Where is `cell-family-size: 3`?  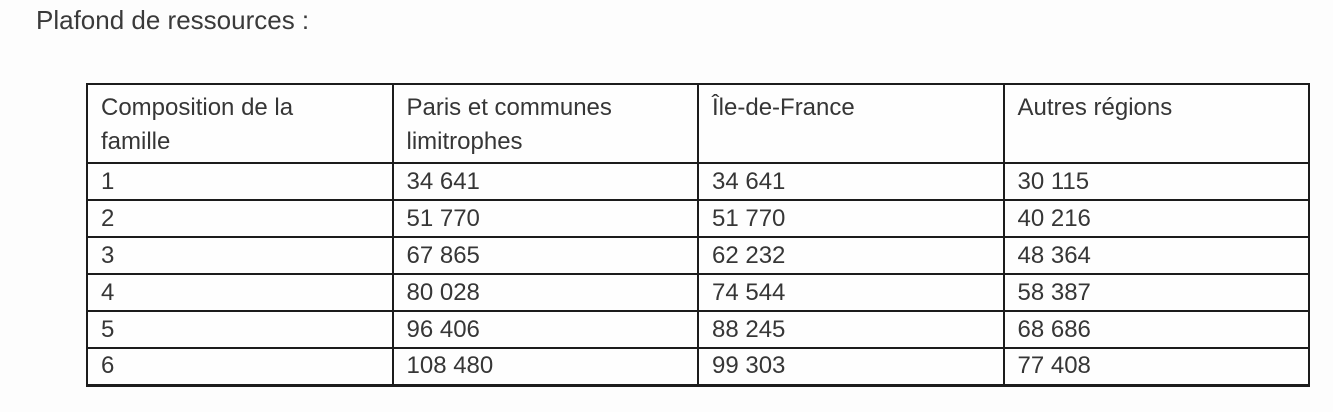
cell-family-size: 3 is located at coordinates (240, 255).